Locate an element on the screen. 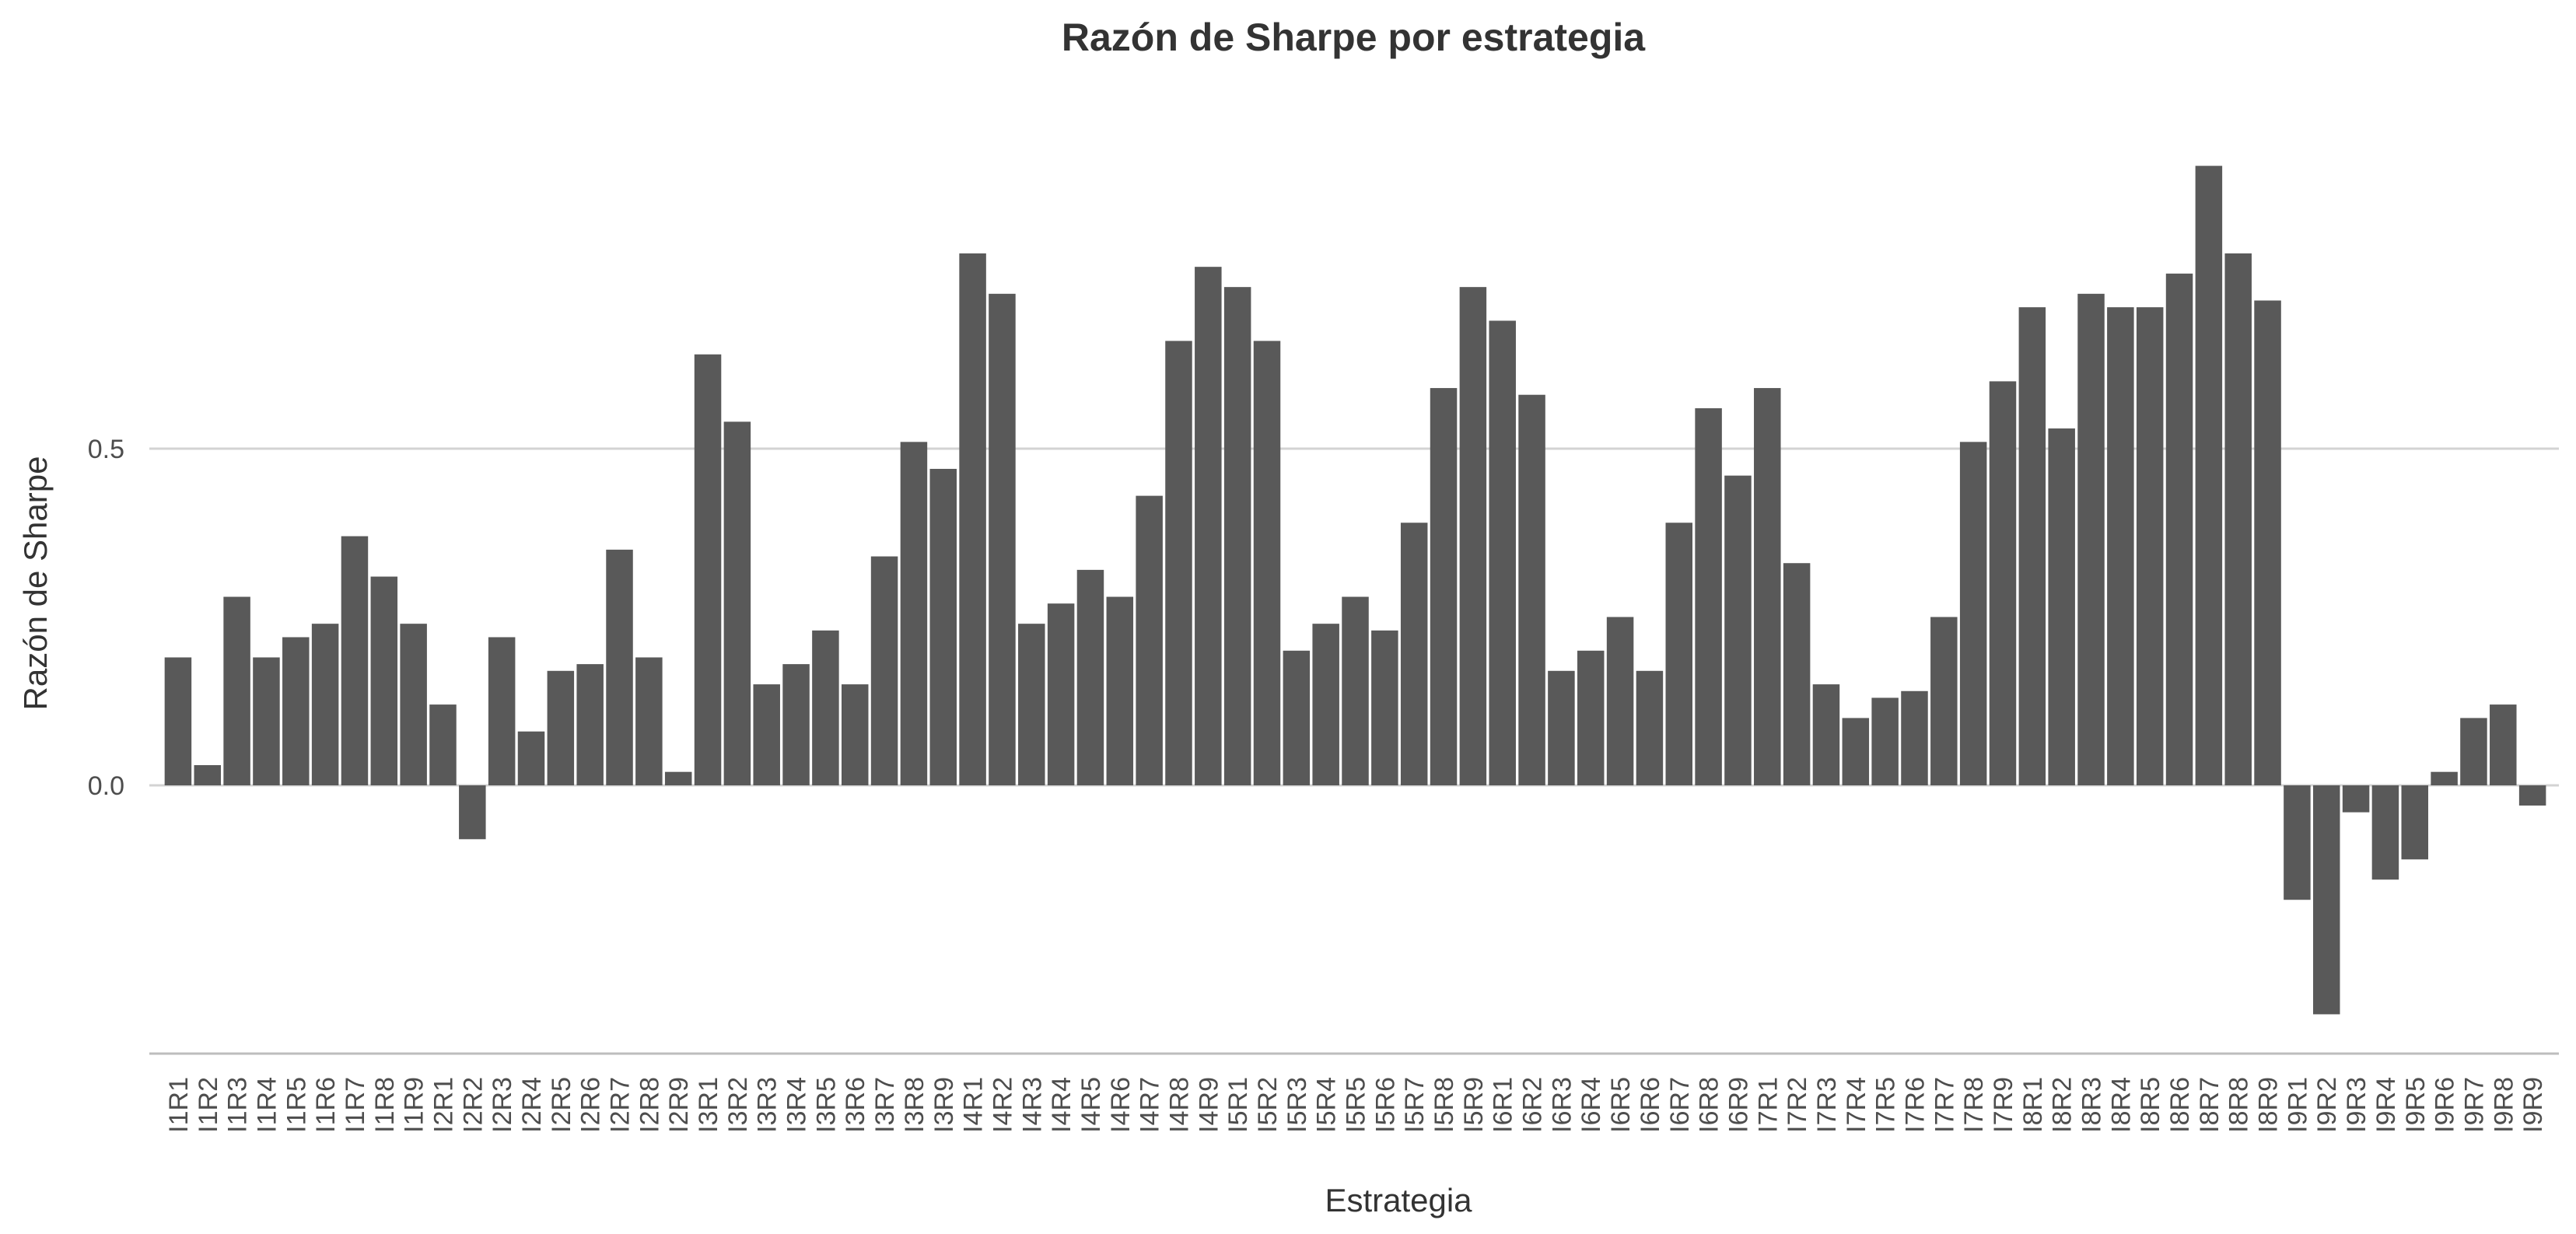  bar-i7r5 is located at coordinates (1885, 741).